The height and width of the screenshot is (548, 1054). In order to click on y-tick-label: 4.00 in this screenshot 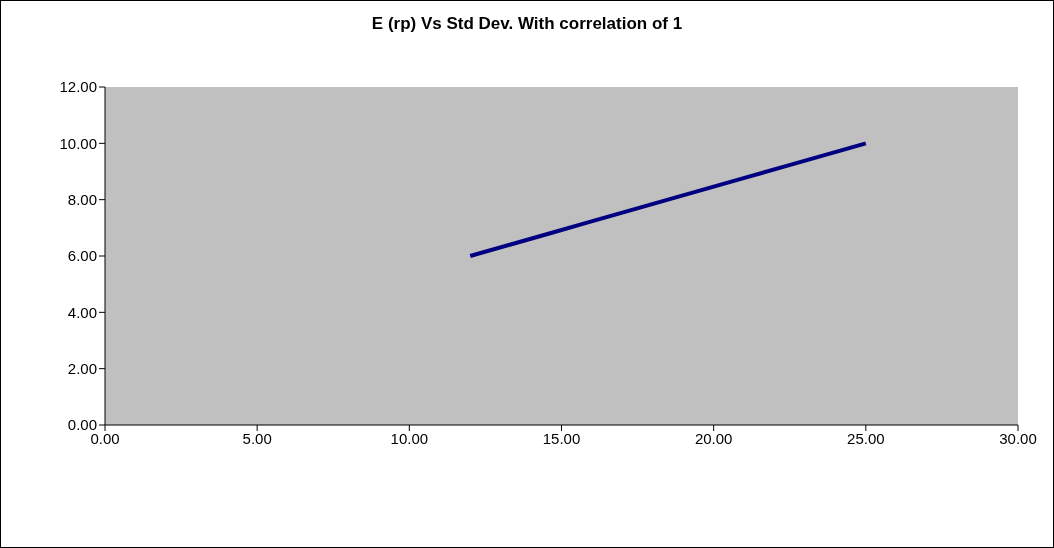, I will do `click(82, 312)`.